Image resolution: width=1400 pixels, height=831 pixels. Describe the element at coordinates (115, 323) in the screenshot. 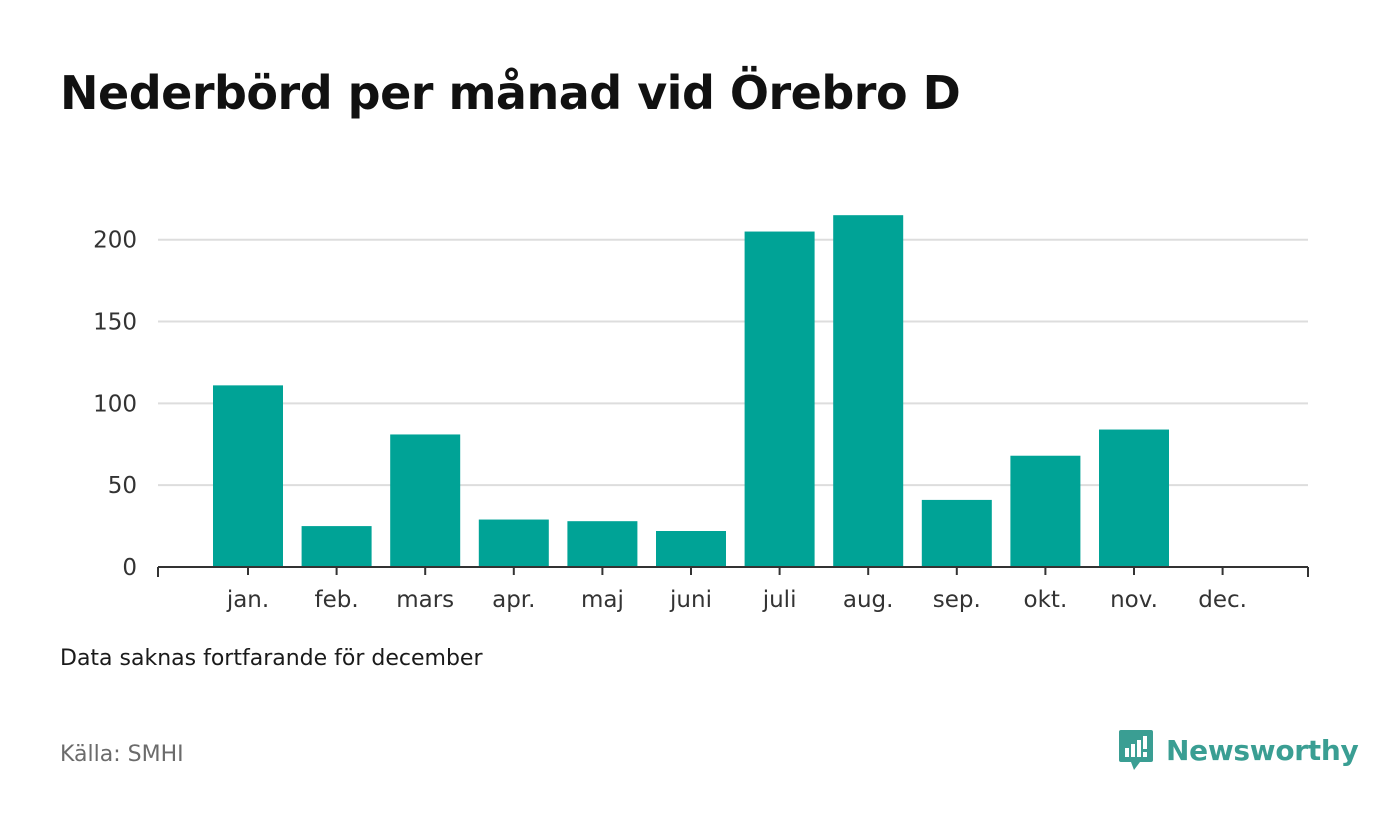

I see `y-tick-label: 150` at that location.